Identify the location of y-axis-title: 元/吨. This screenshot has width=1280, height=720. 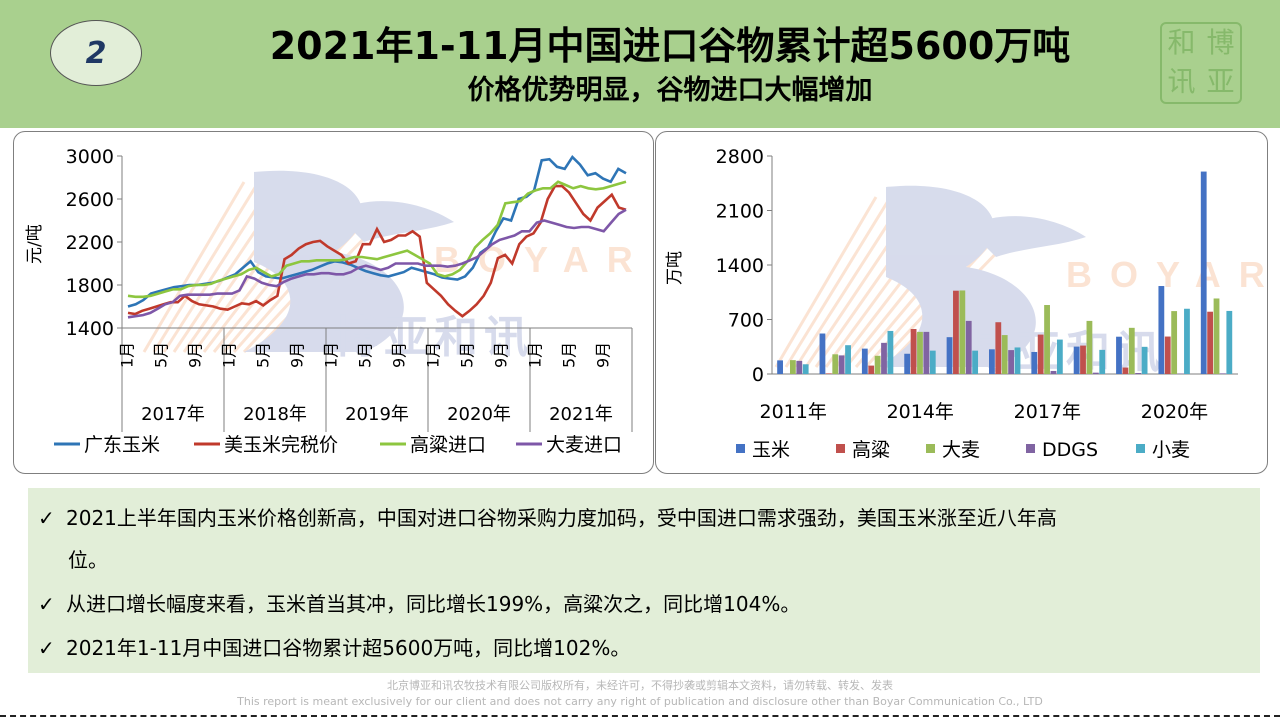
(35, 244).